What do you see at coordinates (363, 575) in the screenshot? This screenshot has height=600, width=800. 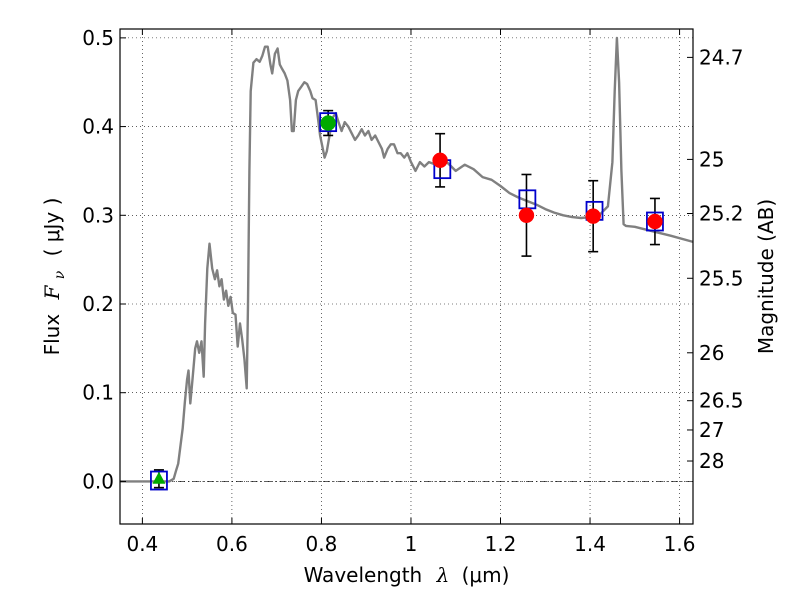 I see `x-axis-label-text: Wavelength` at bounding box center [363, 575].